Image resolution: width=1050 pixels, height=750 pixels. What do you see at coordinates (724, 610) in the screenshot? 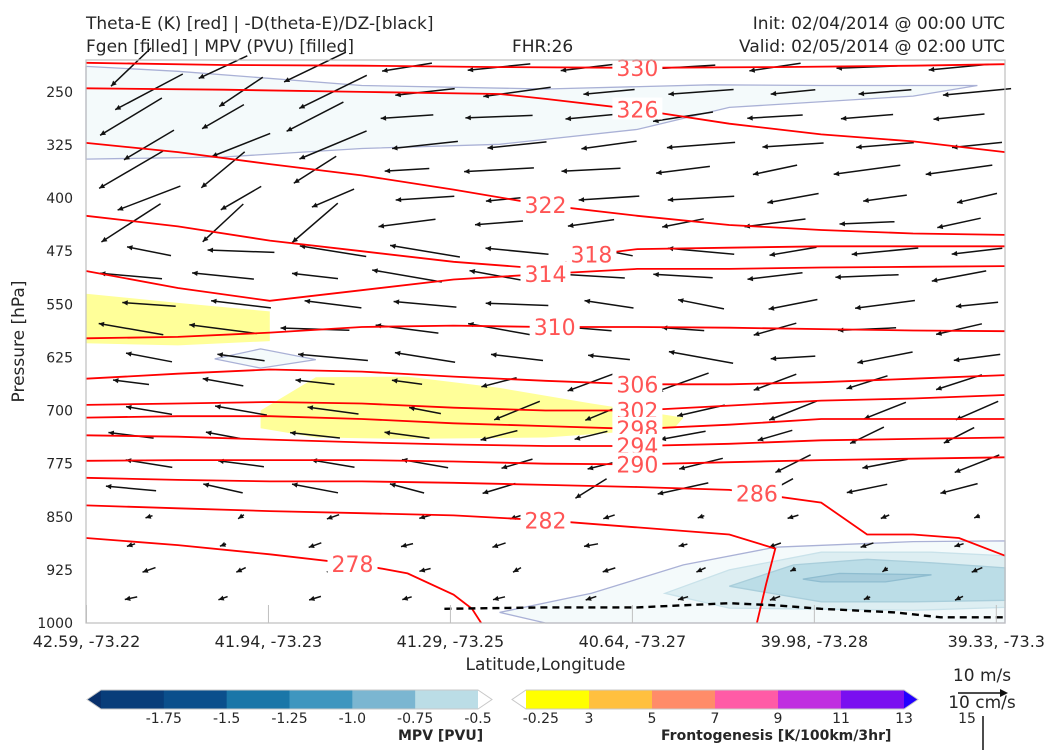
I see `dtheta-dz-contours` at bounding box center [724, 610].